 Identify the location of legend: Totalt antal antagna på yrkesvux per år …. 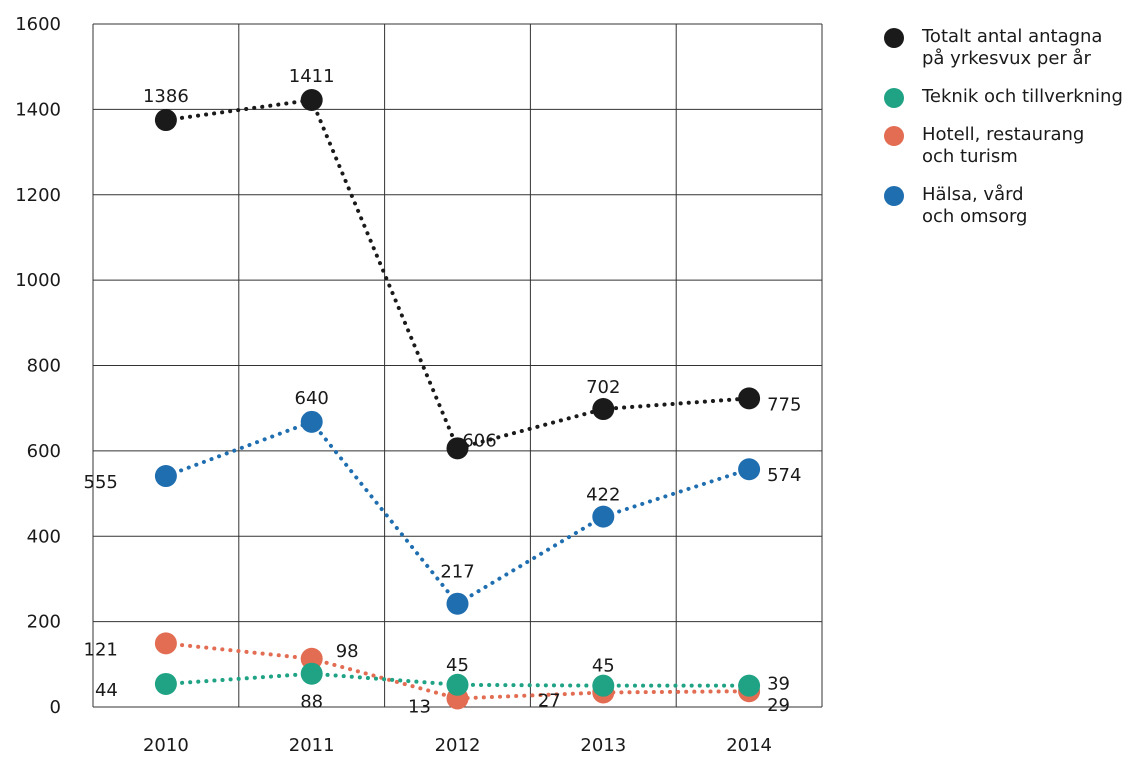
(1004, 135).